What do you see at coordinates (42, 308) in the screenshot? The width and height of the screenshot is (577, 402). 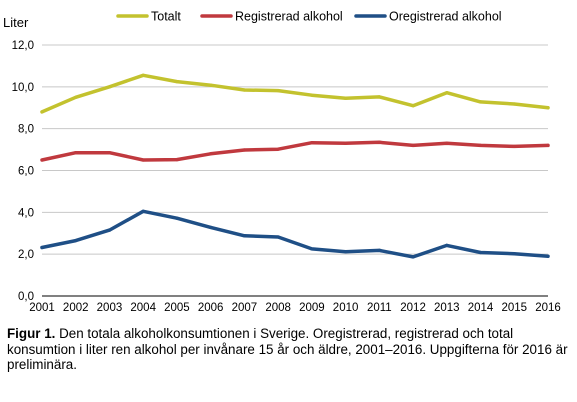 I see `x-tick-label: 2001` at bounding box center [42, 308].